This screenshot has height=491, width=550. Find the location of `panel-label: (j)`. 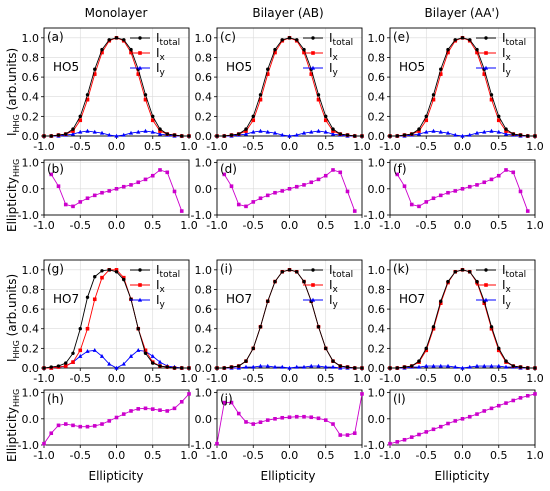

panel-label: (j) is located at coordinates (226, 399).